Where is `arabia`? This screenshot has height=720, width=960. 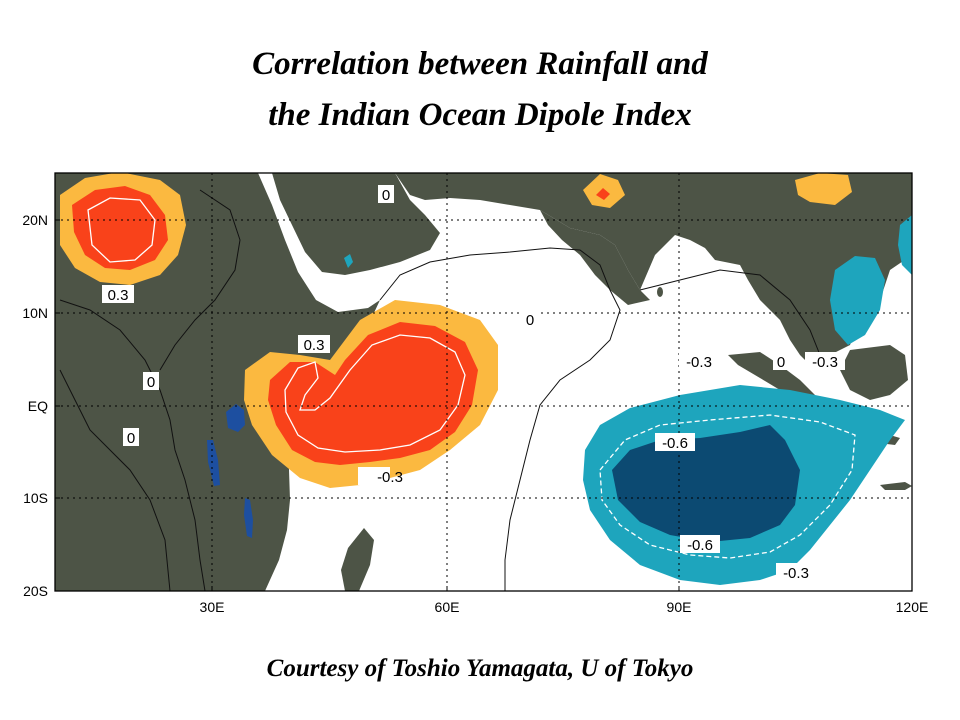
arabia is located at coordinates (356, 224).